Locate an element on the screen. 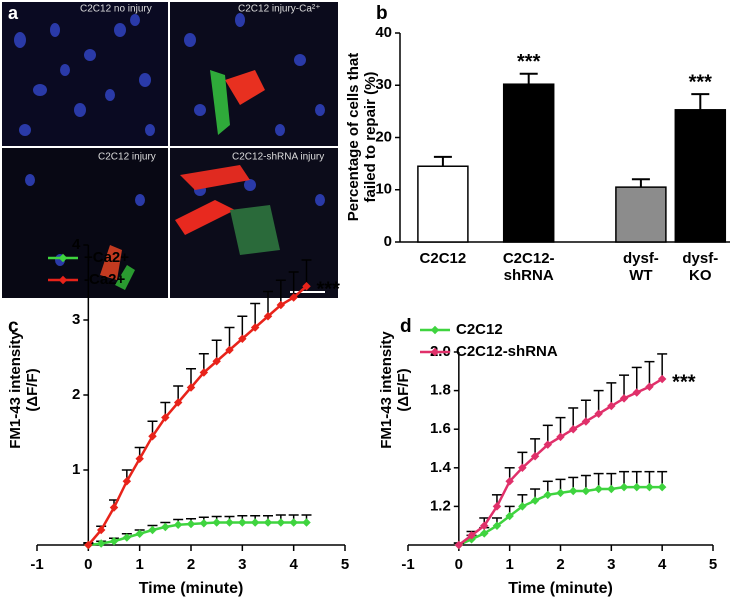  y-tick-label: 3 is located at coordinates (76, 319).